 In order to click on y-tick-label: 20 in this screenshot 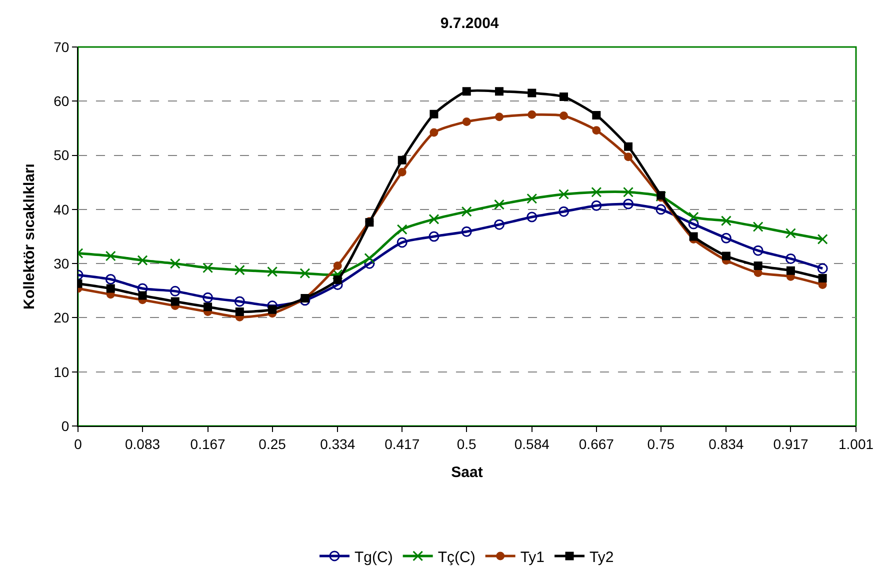, I will do `click(62, 318)`.